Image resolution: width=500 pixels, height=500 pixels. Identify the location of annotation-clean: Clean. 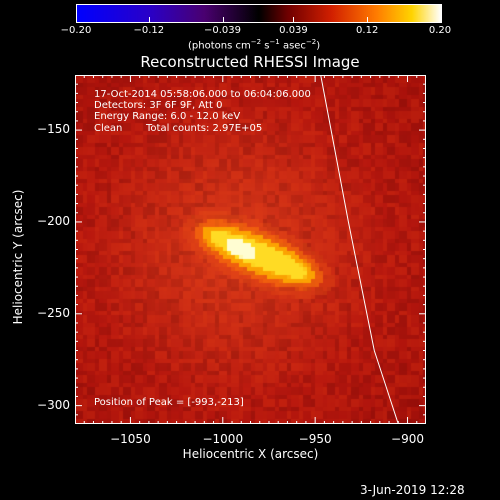
(108, 128).